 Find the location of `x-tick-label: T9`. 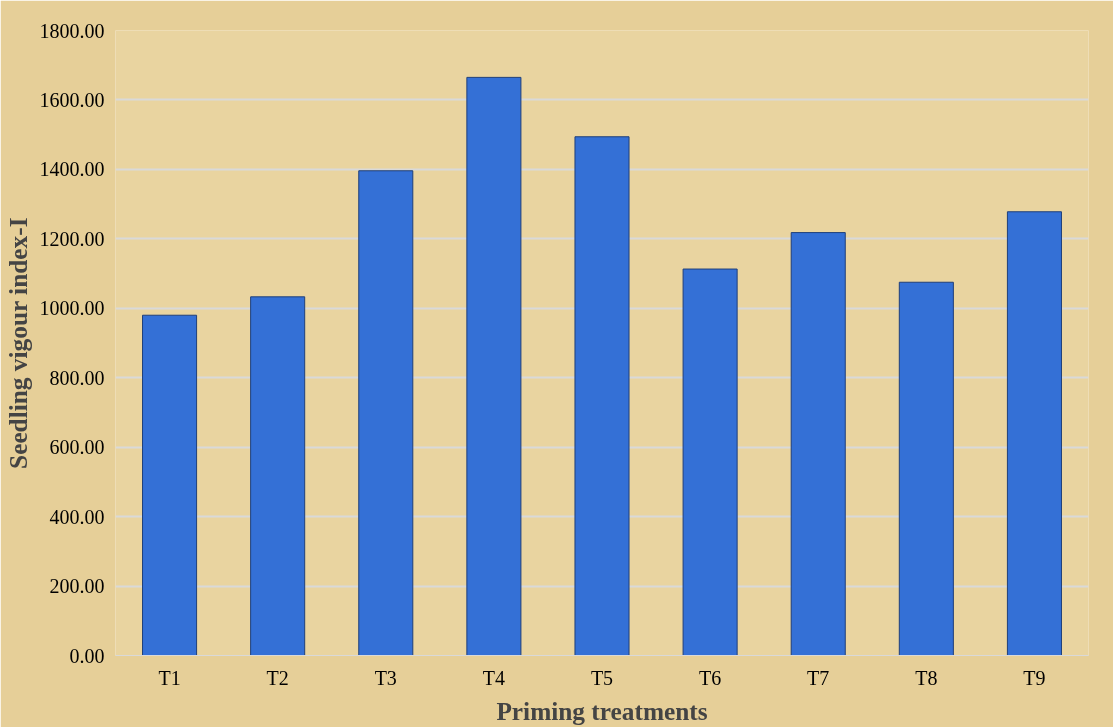

x-tick-label: T9 is located at coordinates (1034, 677).